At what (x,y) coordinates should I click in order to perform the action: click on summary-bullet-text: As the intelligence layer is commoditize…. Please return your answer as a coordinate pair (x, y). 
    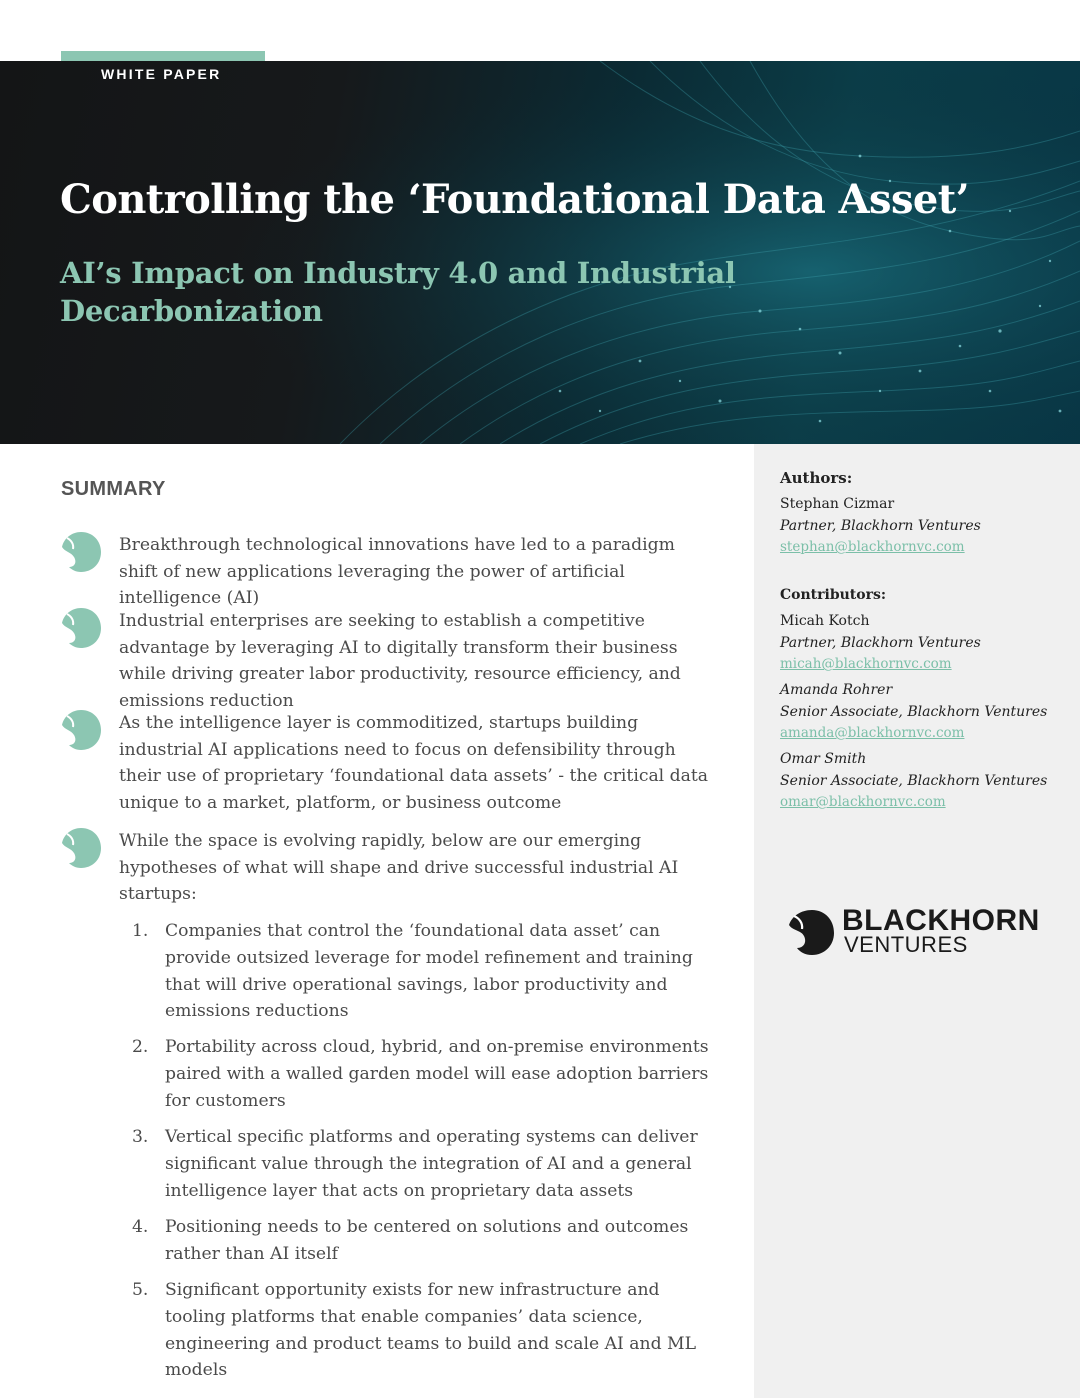
    Looking at the image, I should click on (414, 763).